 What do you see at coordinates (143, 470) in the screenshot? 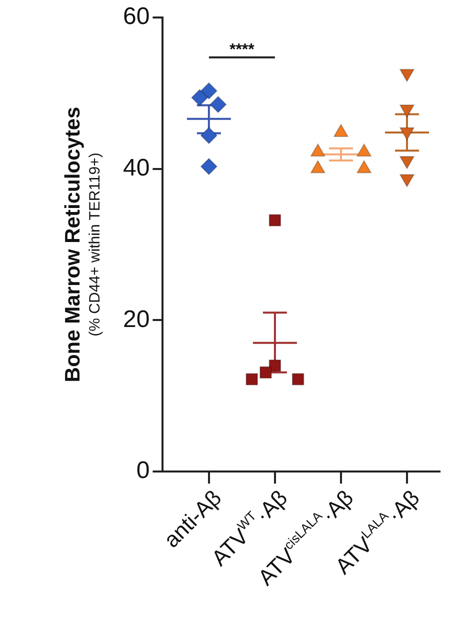
I see `y-tick-label: 0` at bounding box center [143, 470].